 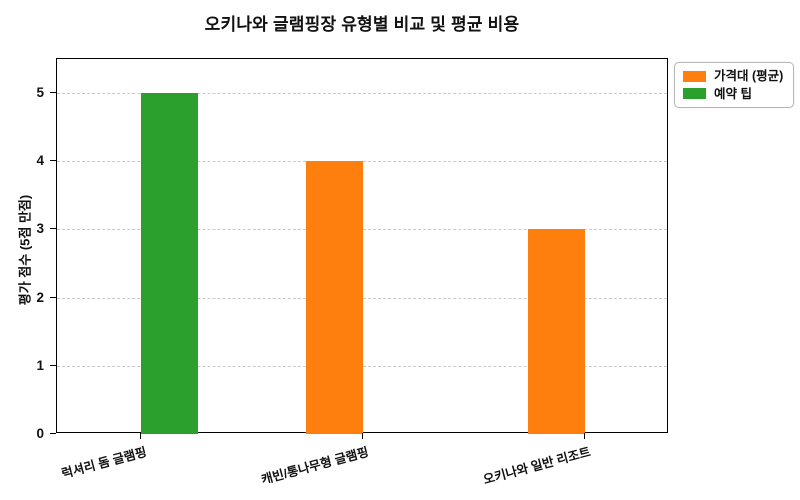 What do you see at coordinates (40, 297) in the screenshot?
I see `y-tick-label-2: 2` at bounding box center [40, 297].